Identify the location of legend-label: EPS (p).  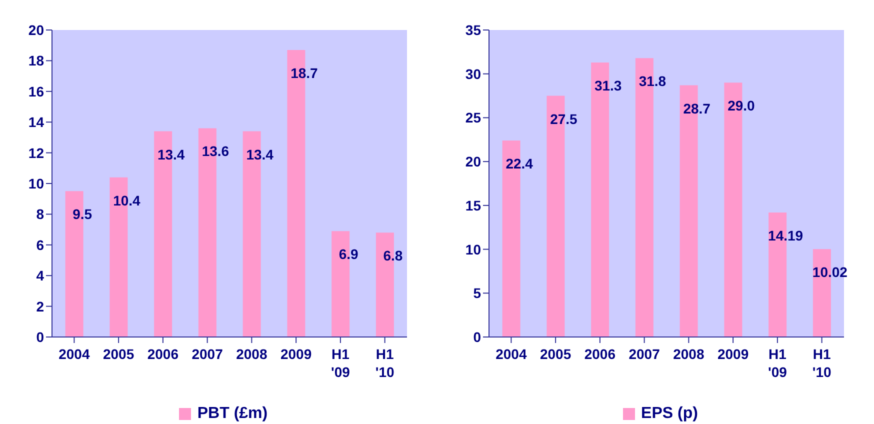
(669, 414).